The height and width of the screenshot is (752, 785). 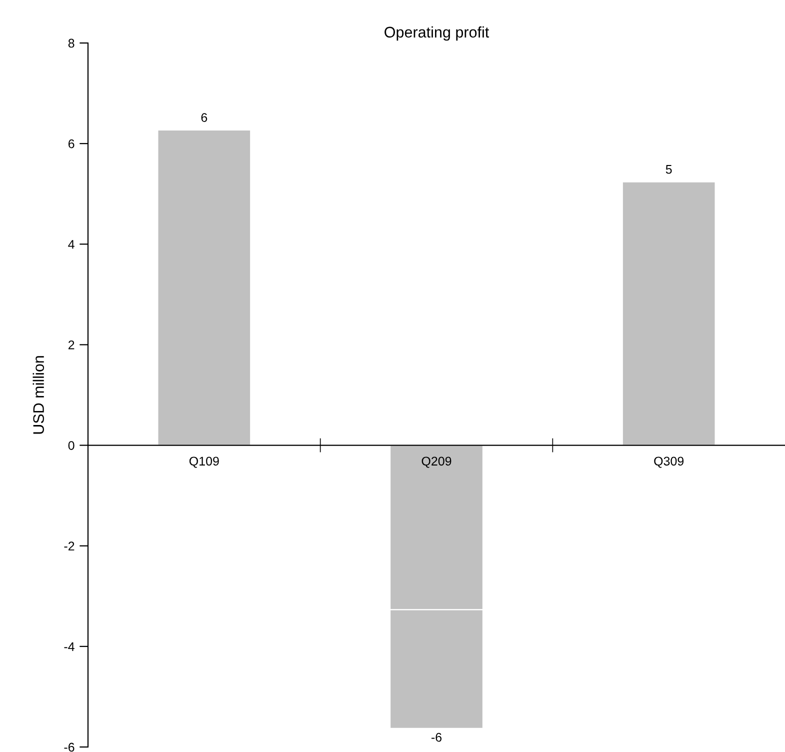 What do you see at coordinates (69, 747) in the screenshot?
I see `y-tick-label: -6` at bounding box center [69, 747].